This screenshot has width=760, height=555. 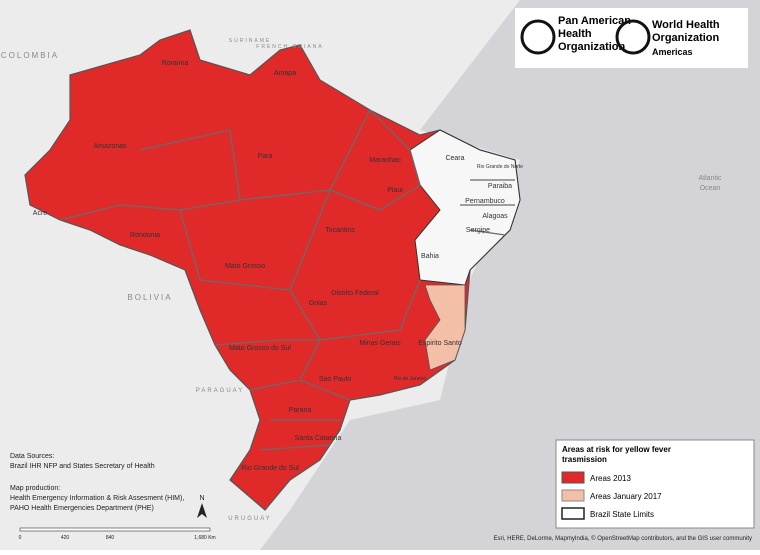 I want to click on state-label: Para, so click(x=265, y=156).